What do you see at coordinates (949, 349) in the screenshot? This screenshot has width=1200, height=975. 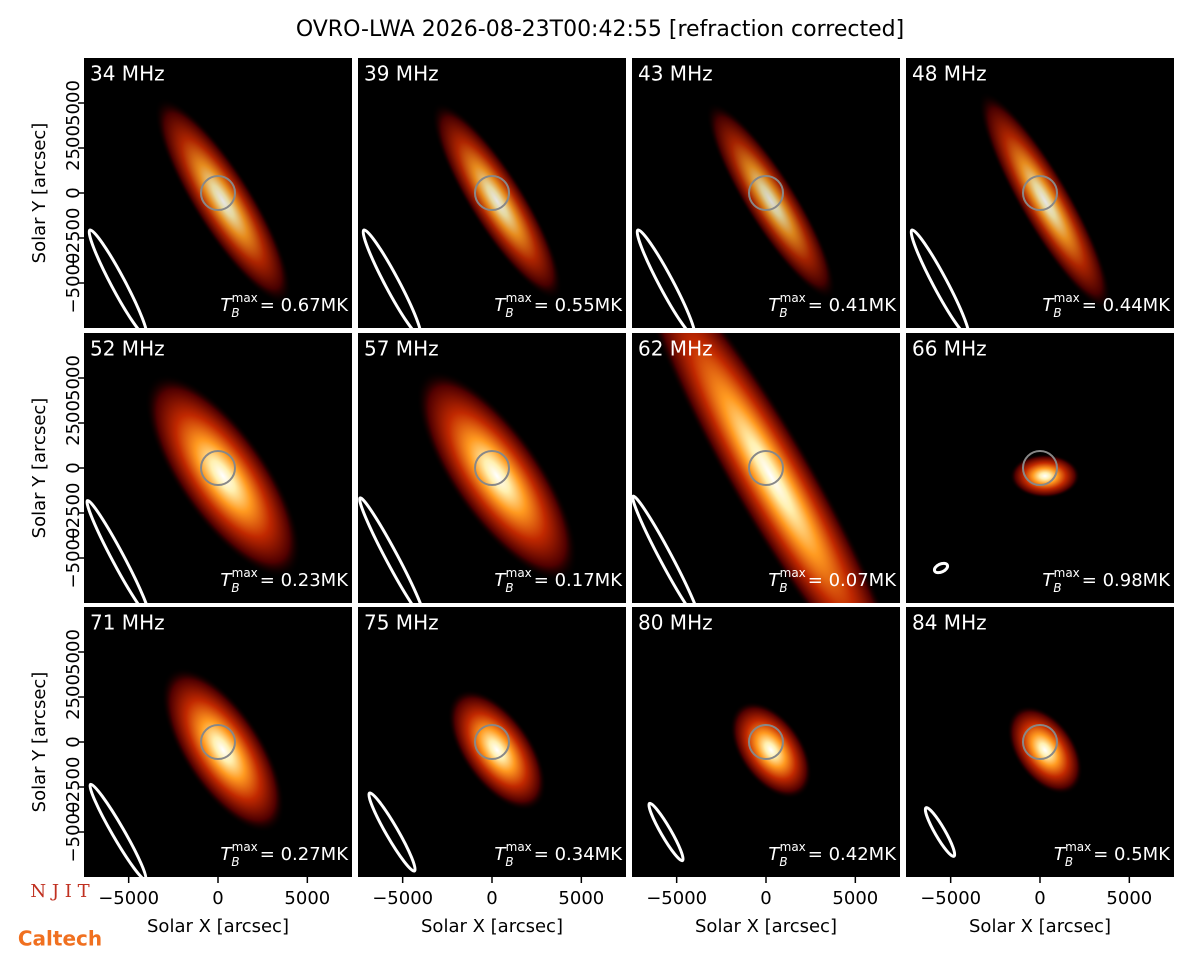 I see `panel-title: 66 MHz` at bounding box center [949, 349].